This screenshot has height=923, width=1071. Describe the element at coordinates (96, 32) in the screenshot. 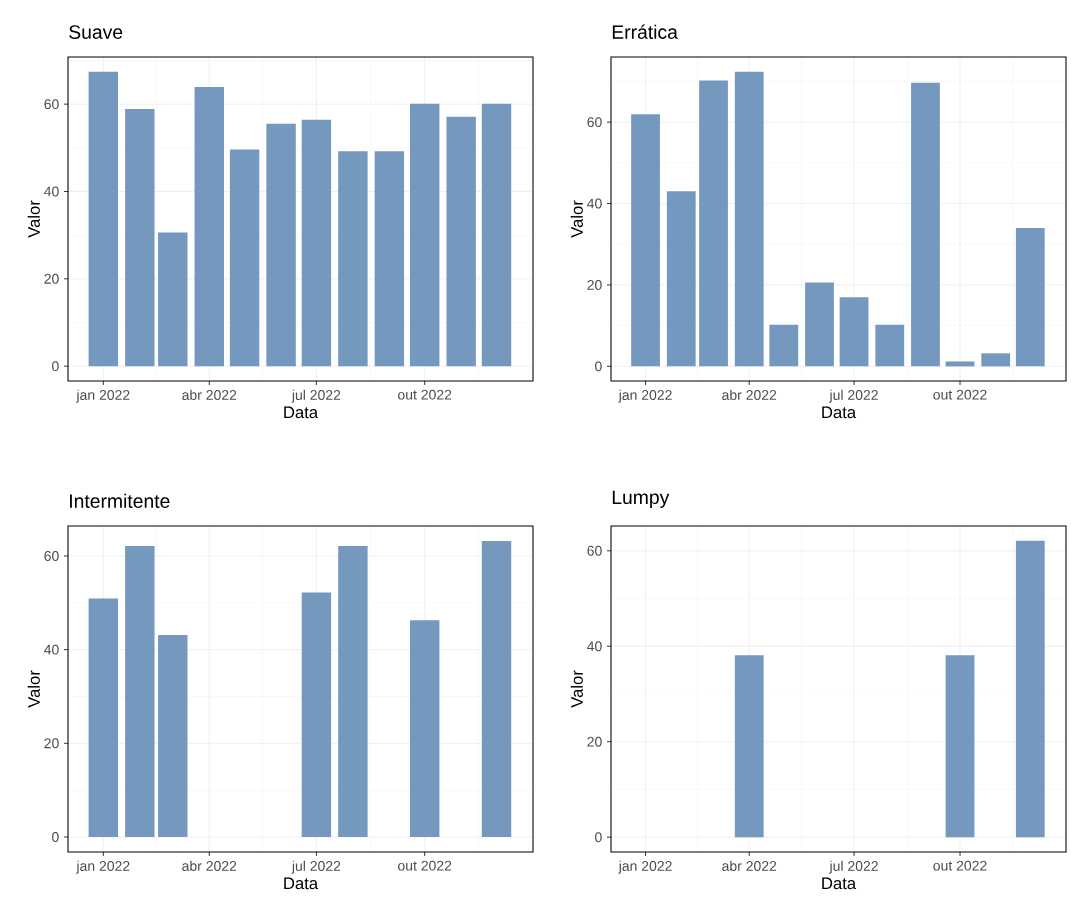

I see `chart-title: Suave` at that location.